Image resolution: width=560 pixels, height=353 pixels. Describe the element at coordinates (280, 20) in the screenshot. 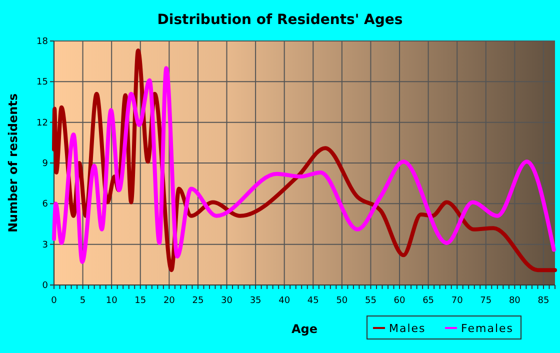

I see `chart-title: Distribution of Residents' Ages` at that location.